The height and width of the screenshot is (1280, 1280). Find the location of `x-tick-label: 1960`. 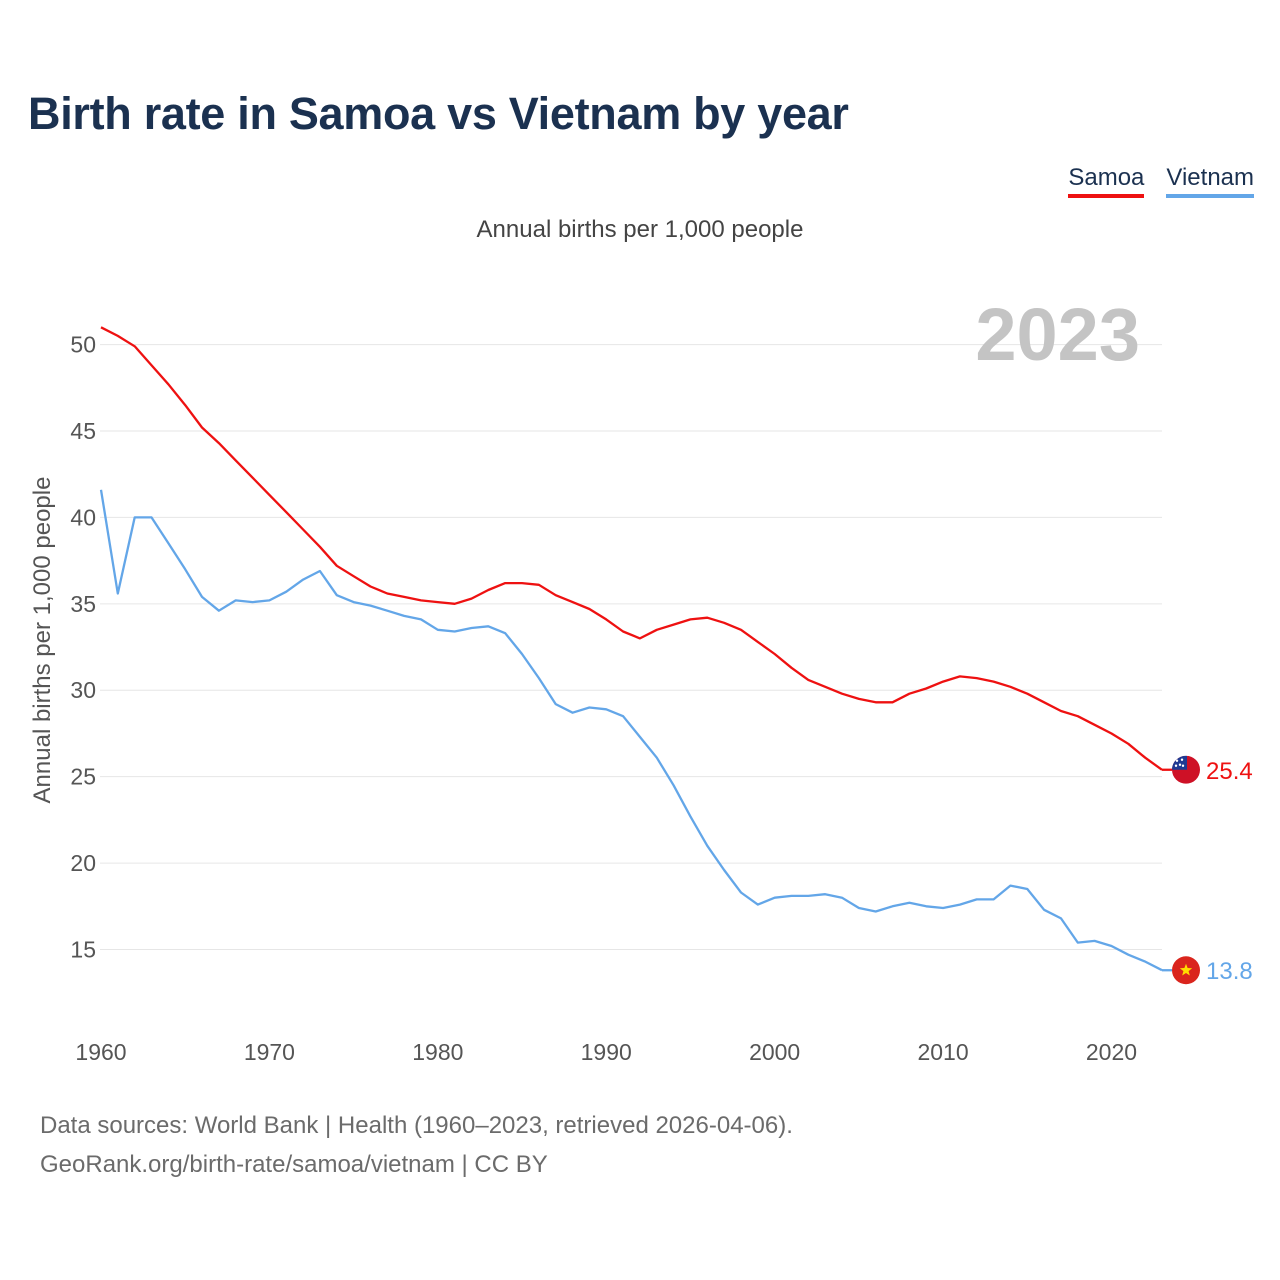

x-tick-label: 1960 is located at coordinates (100, 1052).